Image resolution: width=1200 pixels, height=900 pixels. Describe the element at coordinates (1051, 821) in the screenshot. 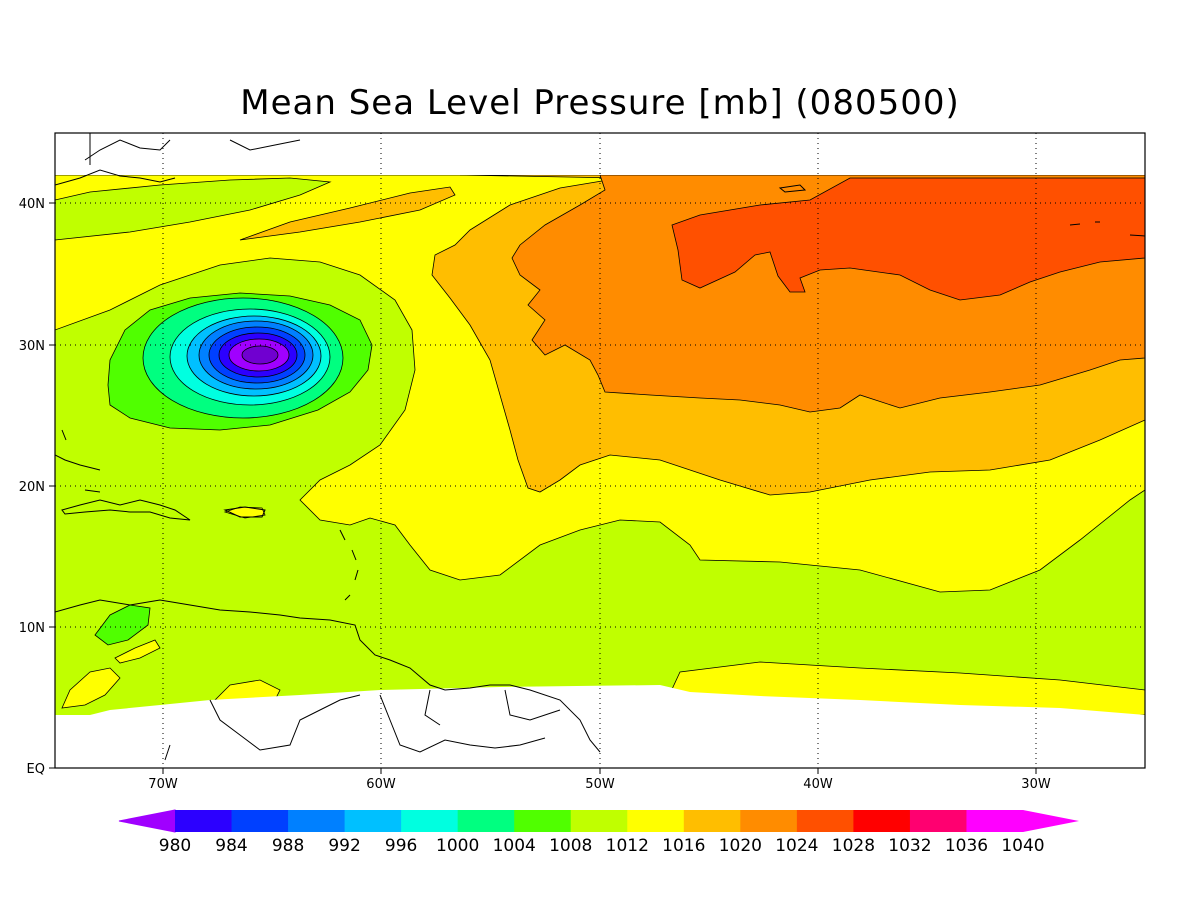

I see `colorbar-max-triangle` at that location.